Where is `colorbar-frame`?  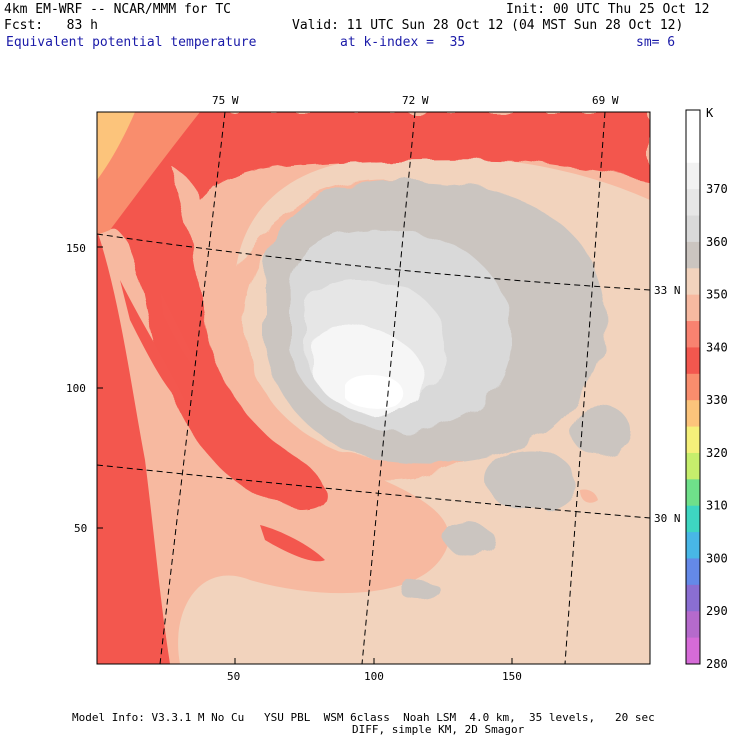 colorbar-frame is located at coordinates (693, 387).